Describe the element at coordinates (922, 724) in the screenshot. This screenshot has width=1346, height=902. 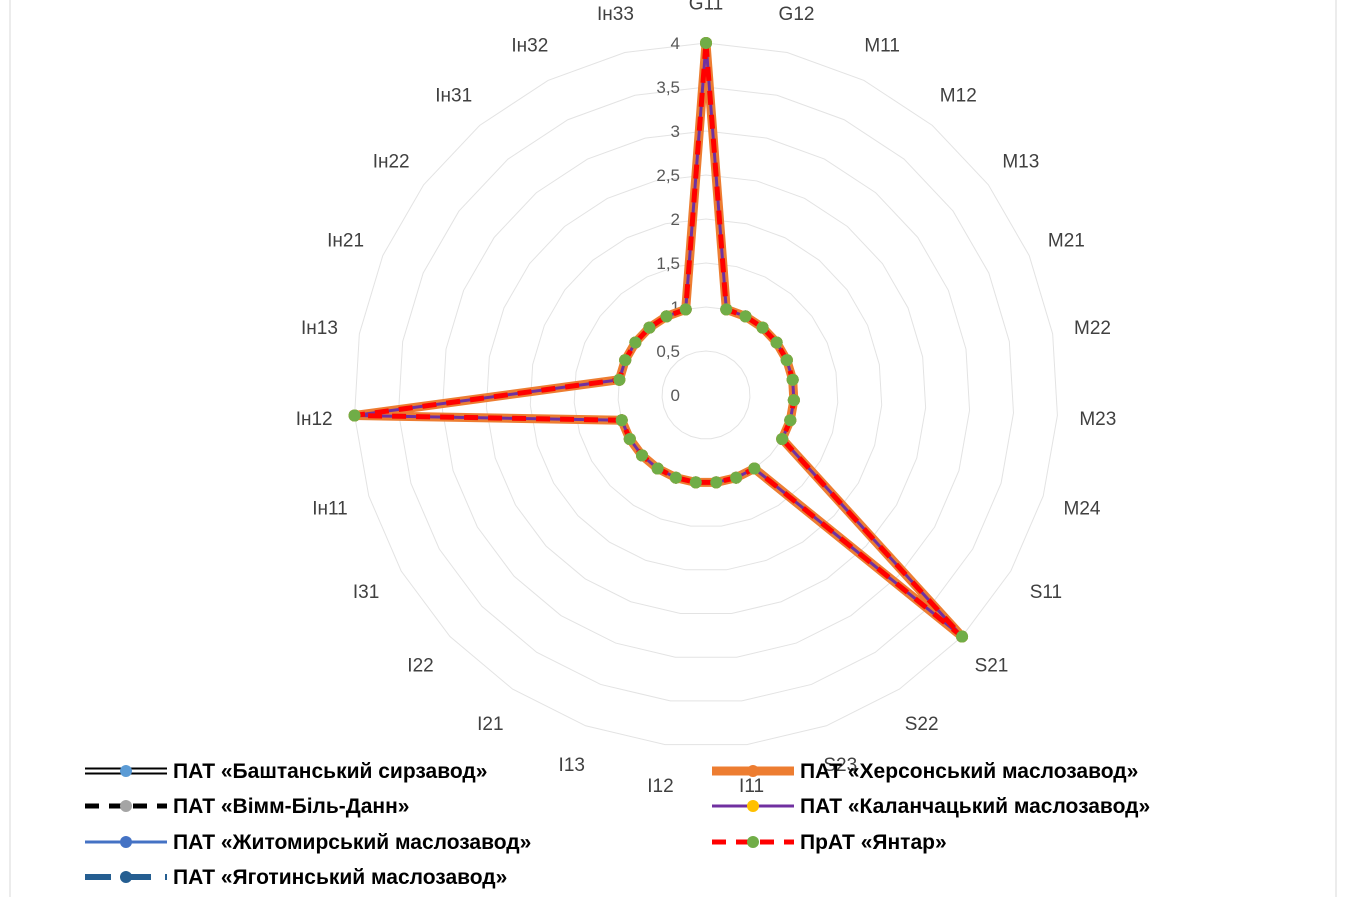
I see `axis-label: S22` at that location.